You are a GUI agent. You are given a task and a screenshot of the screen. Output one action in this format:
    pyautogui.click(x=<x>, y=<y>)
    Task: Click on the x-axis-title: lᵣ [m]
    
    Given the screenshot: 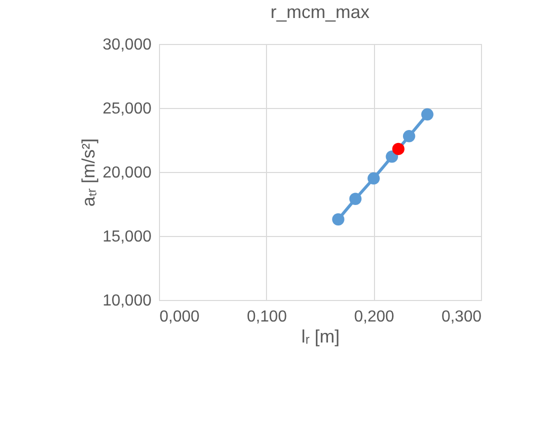 What is the action you would take?
    pyautogui.click(x=320, y=336)
    